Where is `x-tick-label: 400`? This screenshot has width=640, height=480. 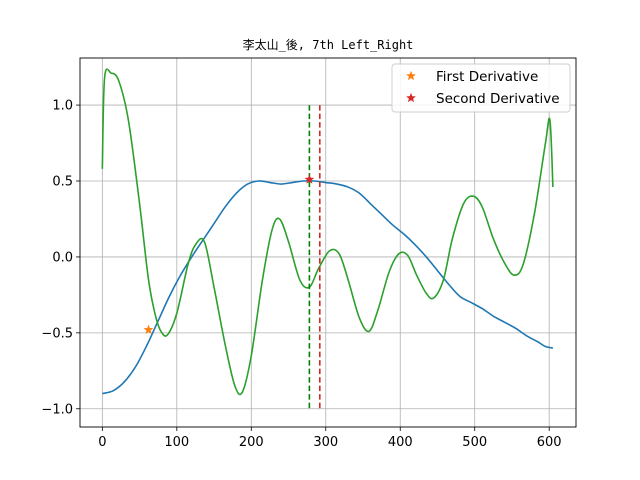
x-tick-label: 400 is located at coordinates (400, 442).